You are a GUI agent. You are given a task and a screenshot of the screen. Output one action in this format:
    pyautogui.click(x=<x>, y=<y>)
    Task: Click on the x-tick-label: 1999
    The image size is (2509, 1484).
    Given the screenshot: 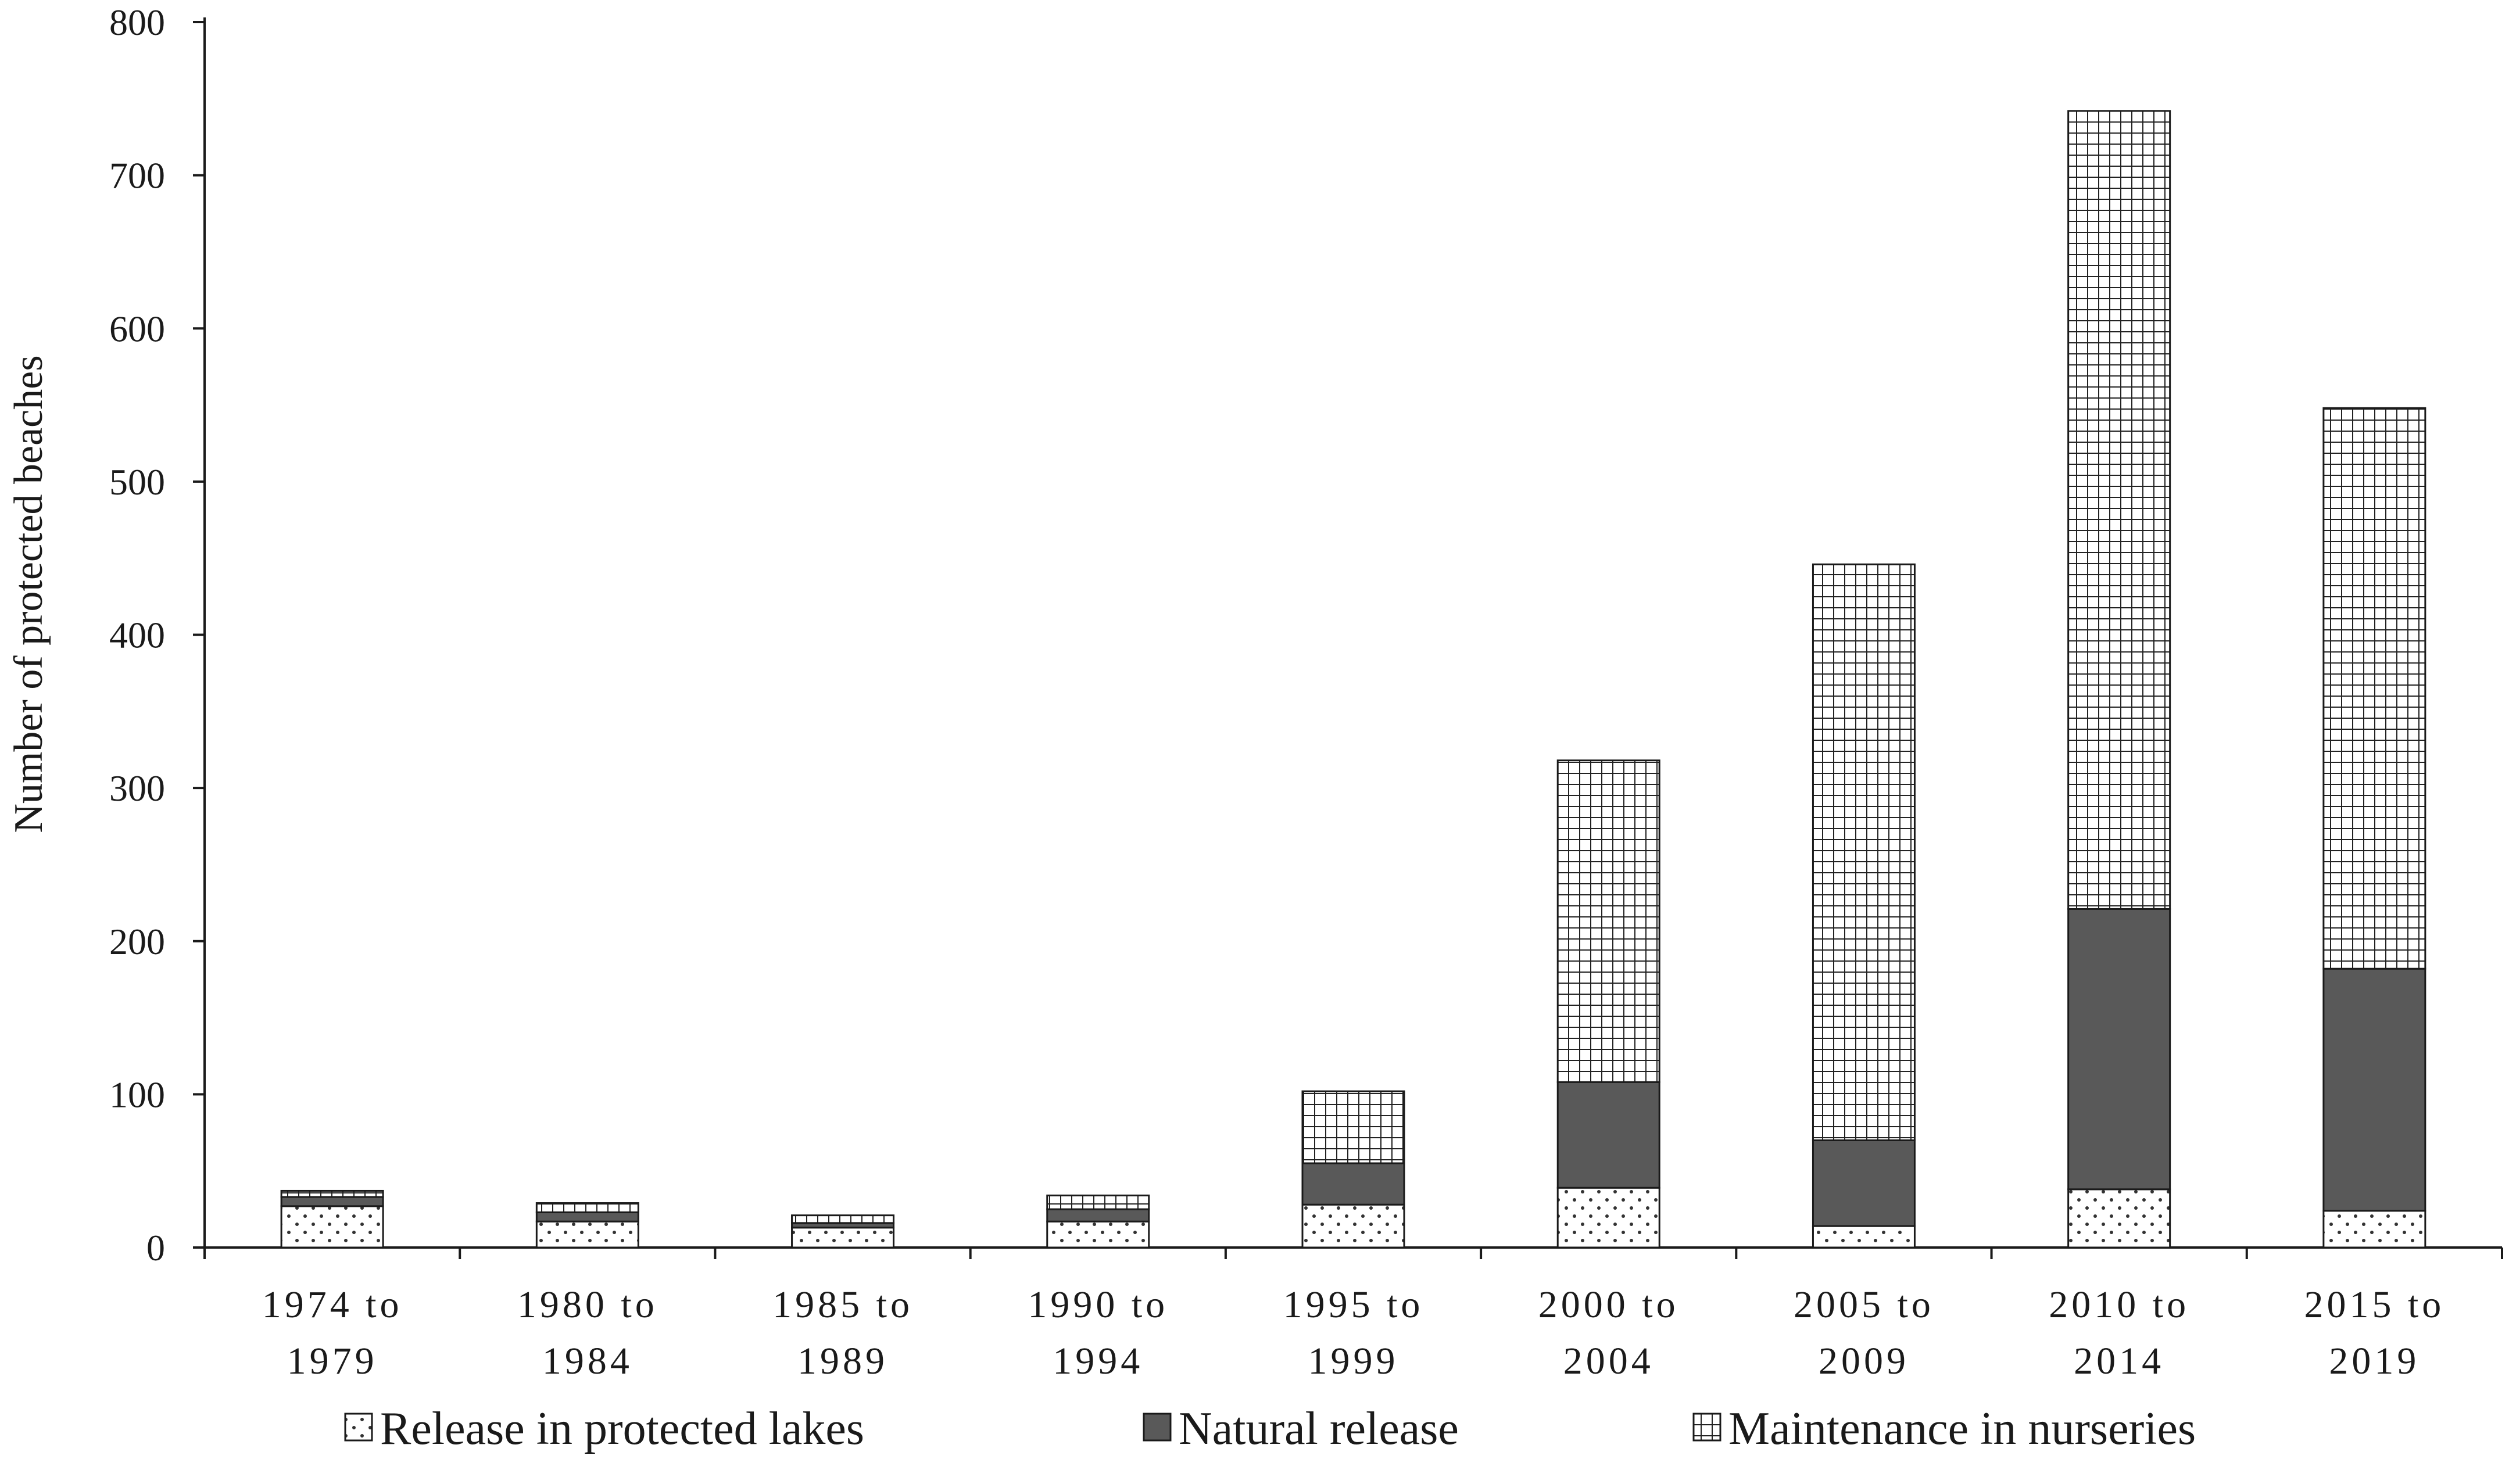 What is the action you would take?
    pyautogui.click(x=1353, y=1361)
    